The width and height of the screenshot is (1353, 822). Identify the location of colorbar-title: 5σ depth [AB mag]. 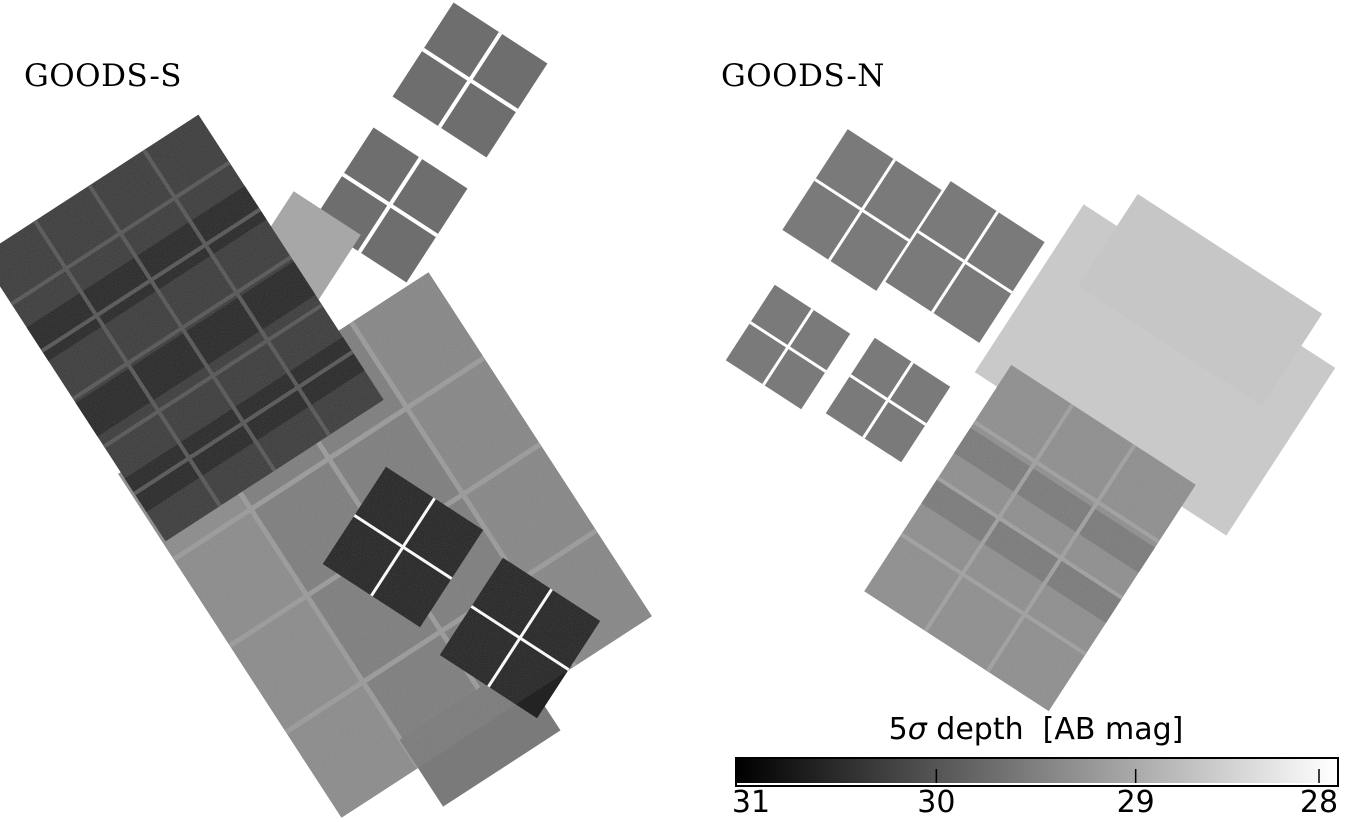
(1036, 729).